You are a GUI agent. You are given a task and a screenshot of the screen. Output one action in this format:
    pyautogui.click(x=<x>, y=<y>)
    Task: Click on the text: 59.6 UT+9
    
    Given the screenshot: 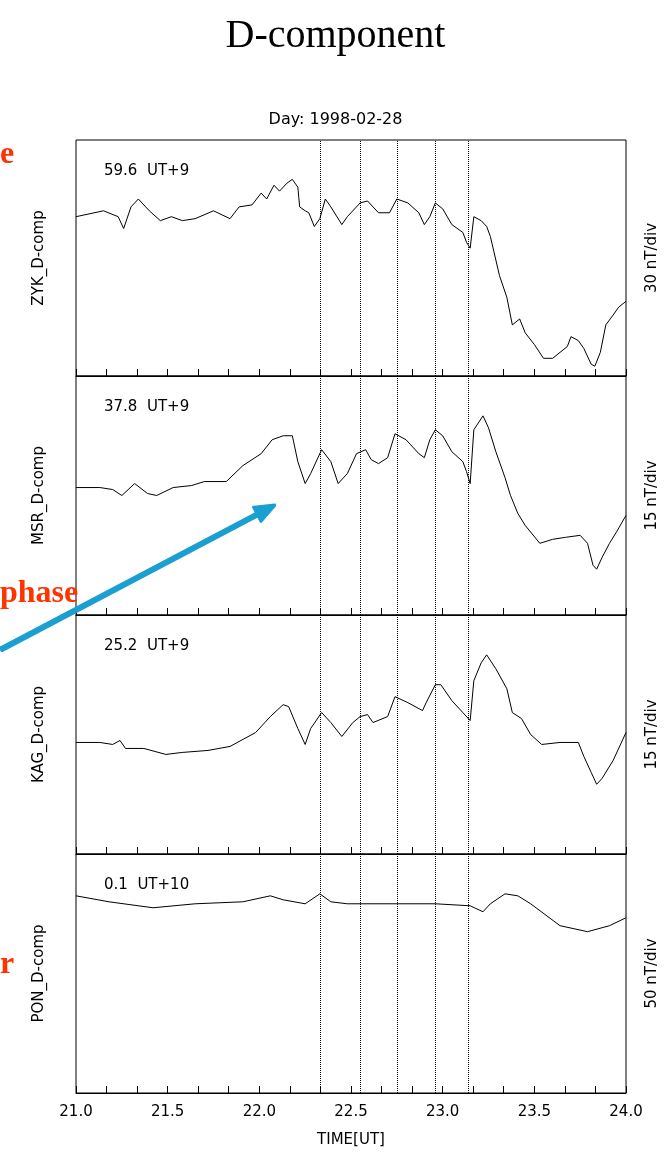 What is the action you would take?
    pyautogui.click(x=147, y=170)
    